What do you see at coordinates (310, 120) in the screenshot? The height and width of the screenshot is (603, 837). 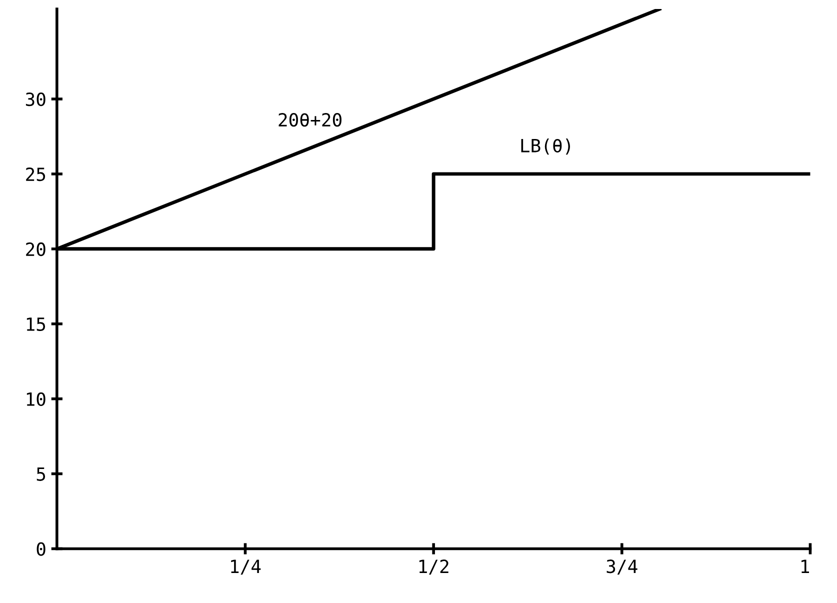 I see `series-label: 20θ+20` at bounding box center [310, 120].